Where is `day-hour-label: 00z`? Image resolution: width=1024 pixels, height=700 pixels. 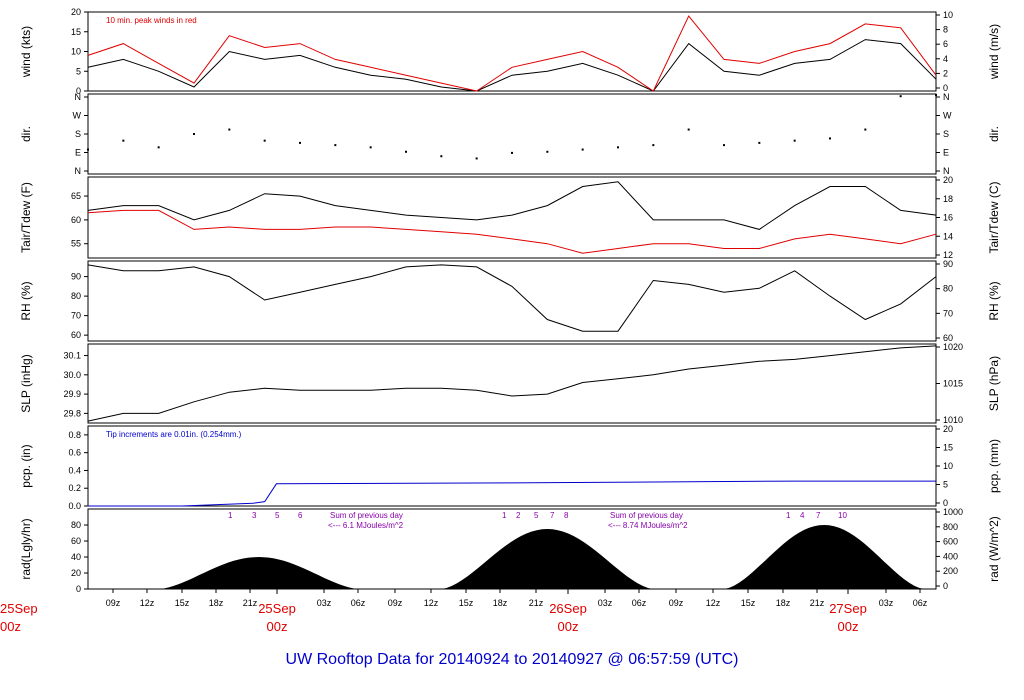
day-hour-label: 00z is located at coordinates (848, 626).